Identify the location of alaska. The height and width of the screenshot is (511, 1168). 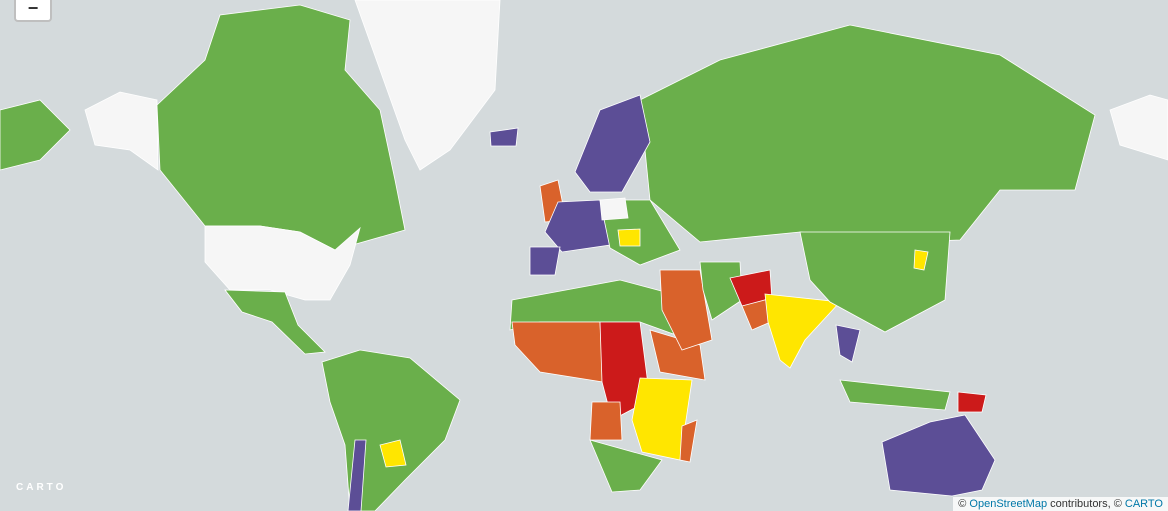
(121, 131).